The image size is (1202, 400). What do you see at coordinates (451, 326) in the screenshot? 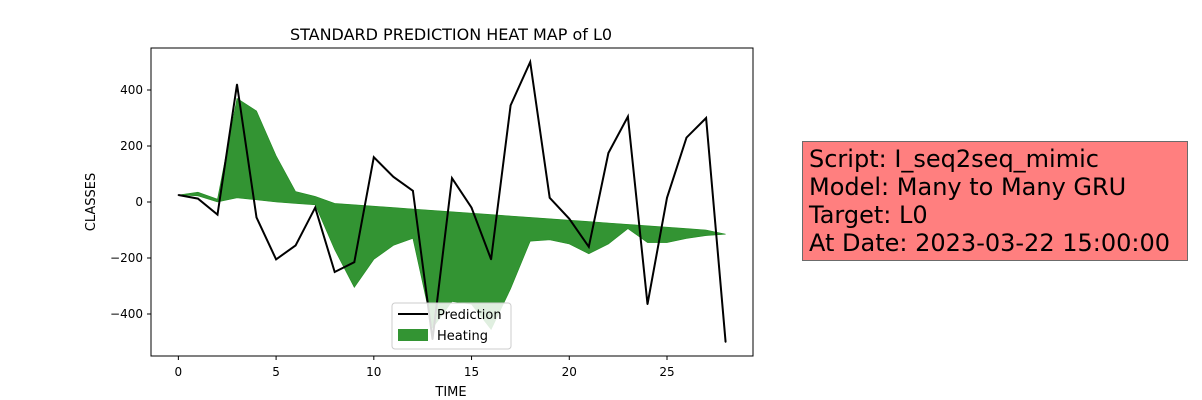
I see `legend: Prediction Heating` at bounding box center [451, 326].